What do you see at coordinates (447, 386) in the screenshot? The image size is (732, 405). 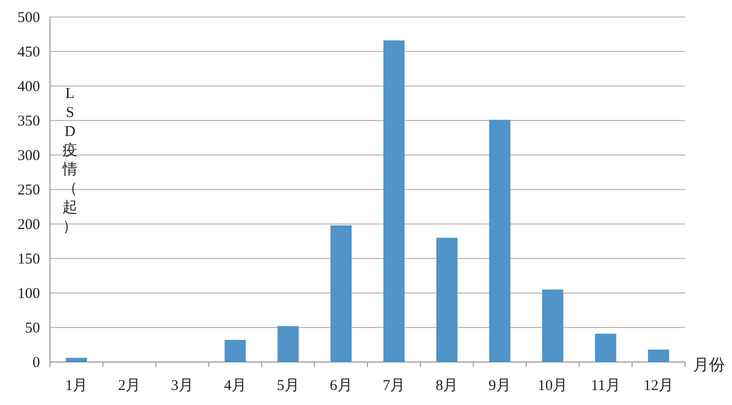 I see `x-tick-label: 8月` at bounding box center [447, 386].